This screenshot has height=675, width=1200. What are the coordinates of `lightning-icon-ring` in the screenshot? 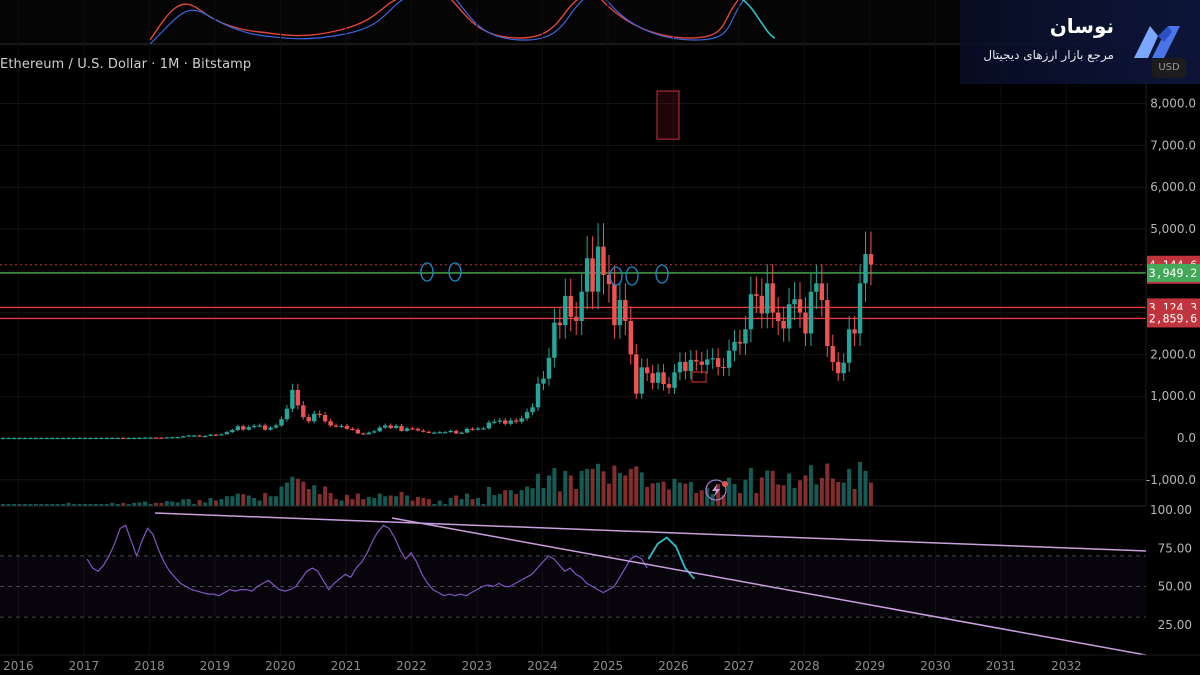 It's located at (716, 490).